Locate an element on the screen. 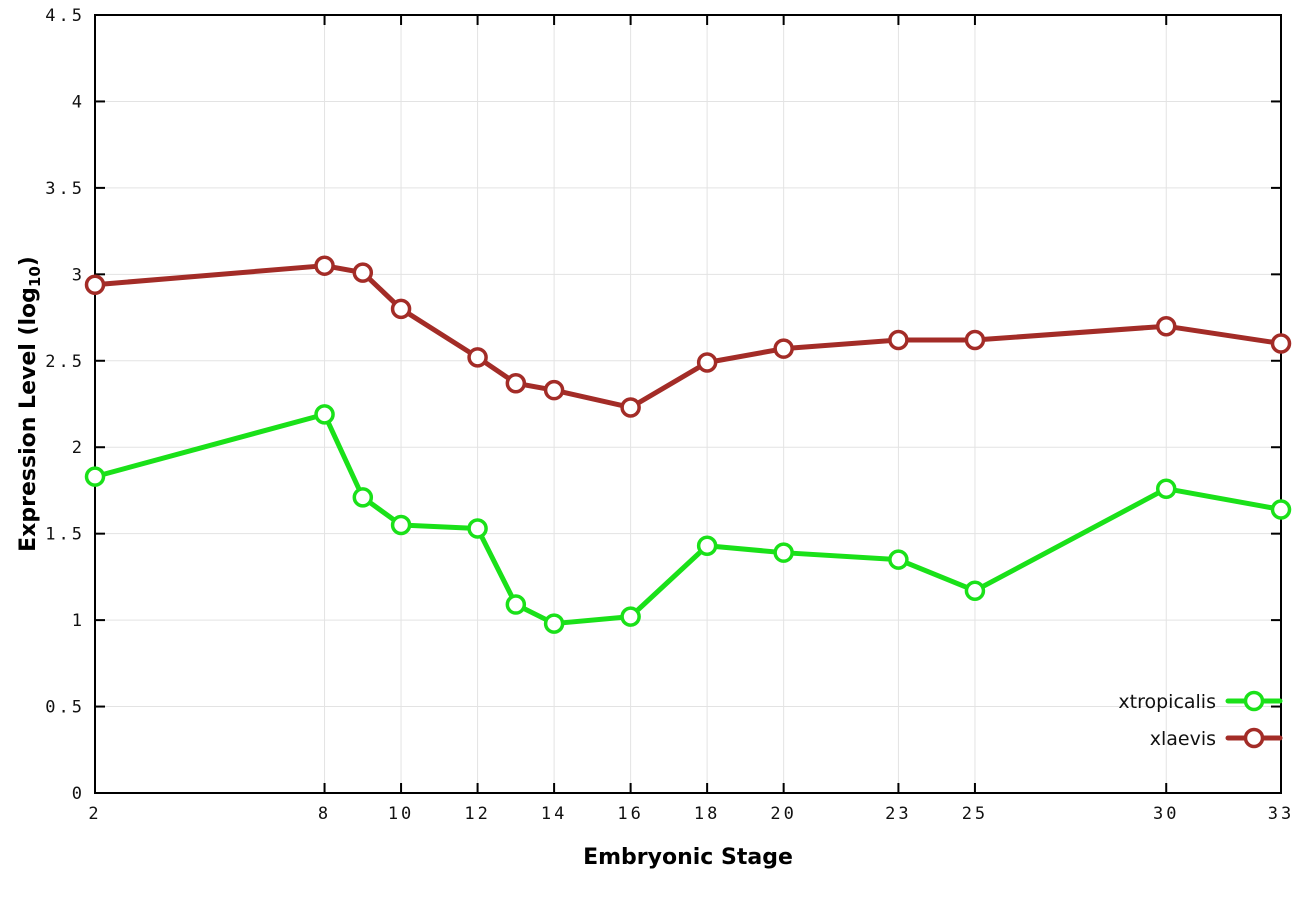 The image size is (1296, 907). legend-label-xtropicalis: xtropicalis is located at coordinates (1167, 702).